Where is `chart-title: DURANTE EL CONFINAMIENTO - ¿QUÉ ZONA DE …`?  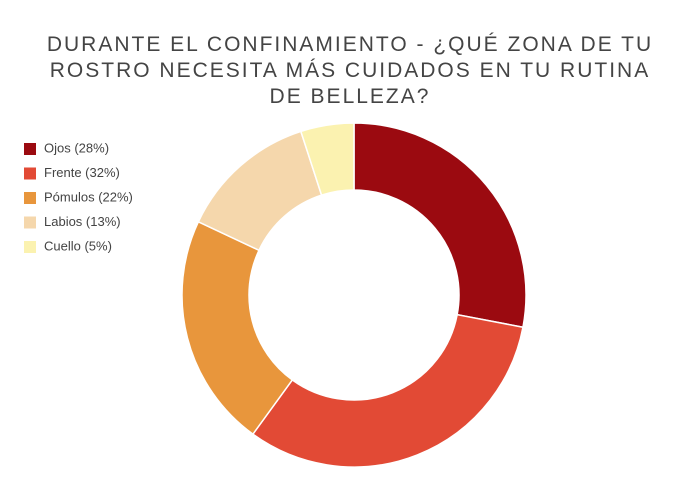 chart-title: DURANTE EL CONFINAMIENTO - ¿QUÉ ZONA DE … is located at coordinates (350, 70).